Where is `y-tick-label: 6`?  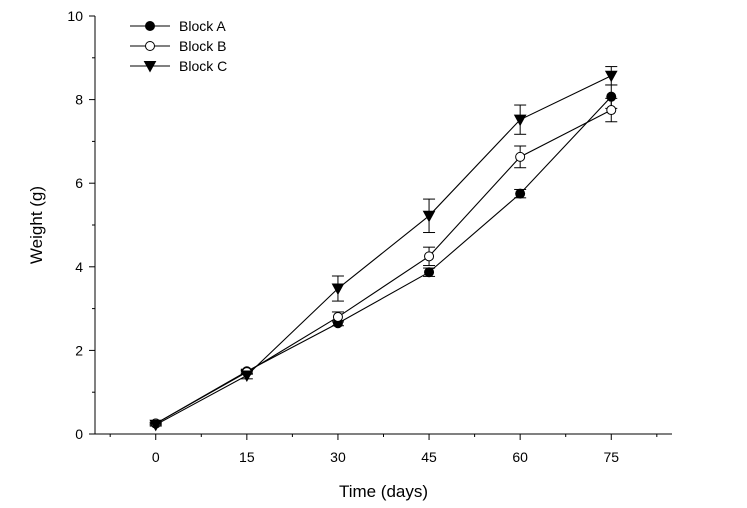
y-tick-label: 6 is located at coordinates (79, 183).